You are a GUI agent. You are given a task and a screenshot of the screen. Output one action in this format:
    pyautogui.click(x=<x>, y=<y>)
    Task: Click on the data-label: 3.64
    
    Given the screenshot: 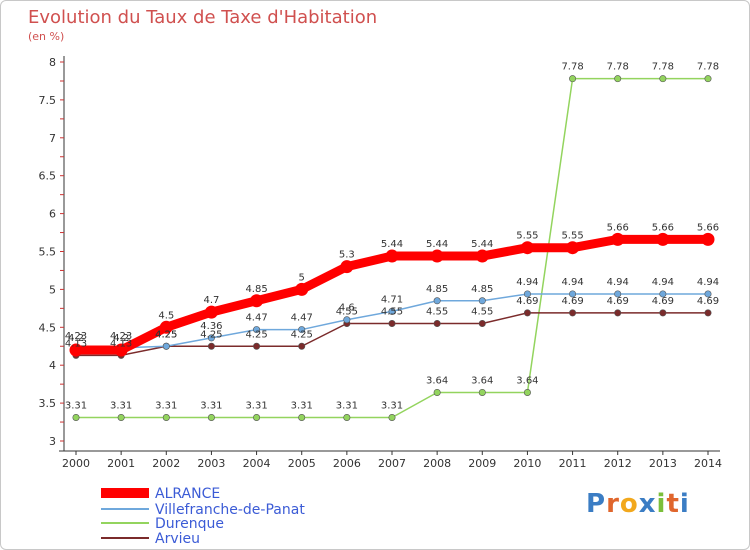 What is the action you would take?
    pyautogui.click(x=437, y=380)
    